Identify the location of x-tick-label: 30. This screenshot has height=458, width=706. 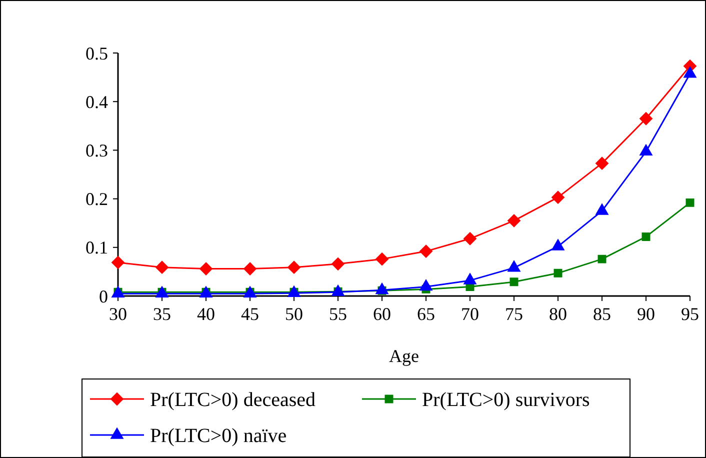
(118, 314).